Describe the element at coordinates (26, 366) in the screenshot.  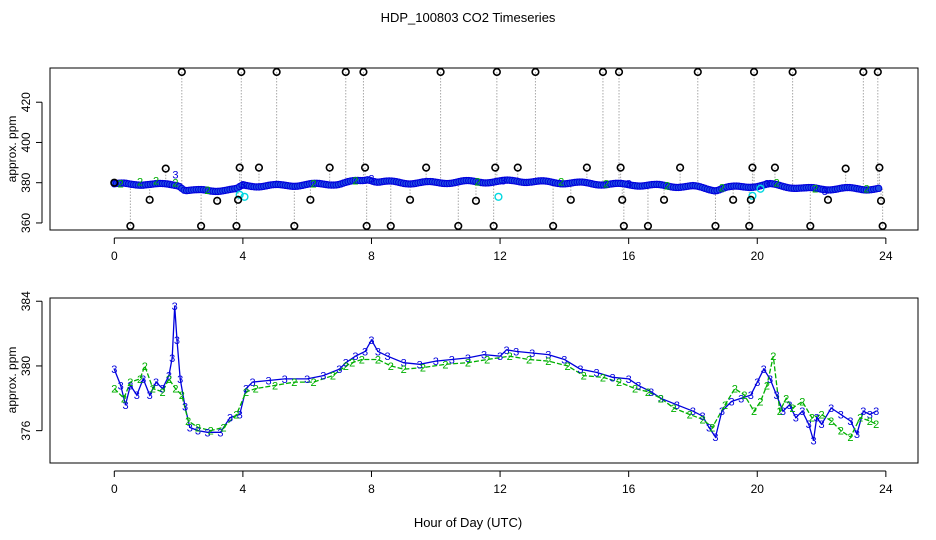
I see `bottom-y-tick-label: 380` at that location.